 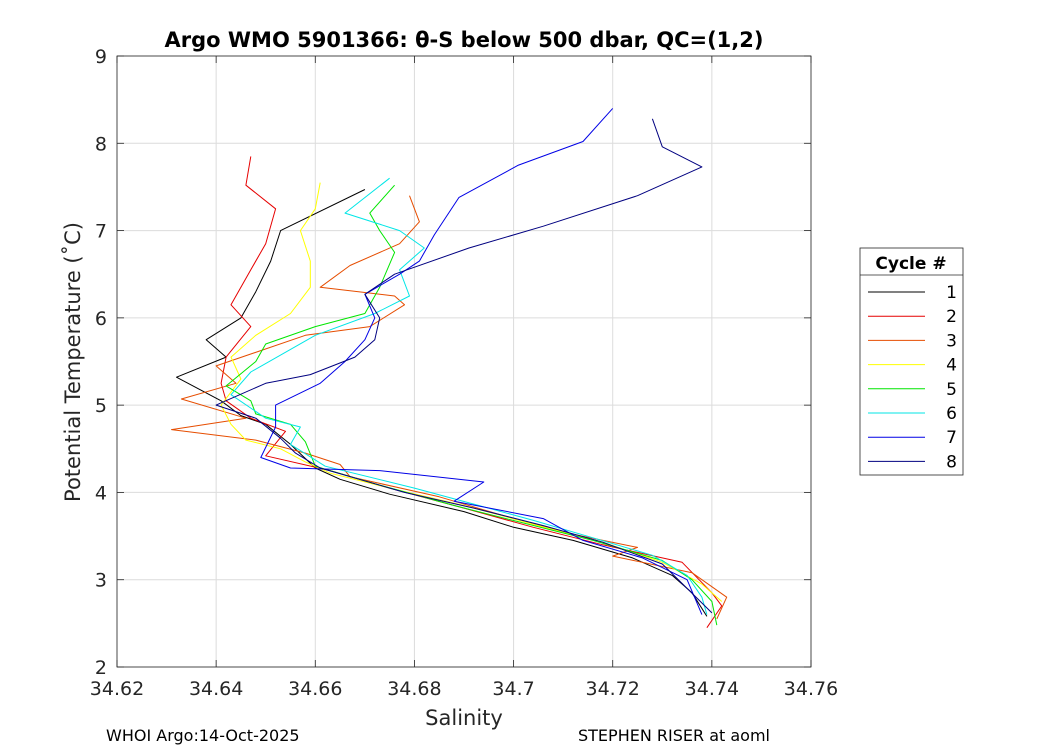 What do you see at coordinates (811, 689) in the screenshot?
I see `x-tick-label: 34.76` at bounding box center [811, 689].